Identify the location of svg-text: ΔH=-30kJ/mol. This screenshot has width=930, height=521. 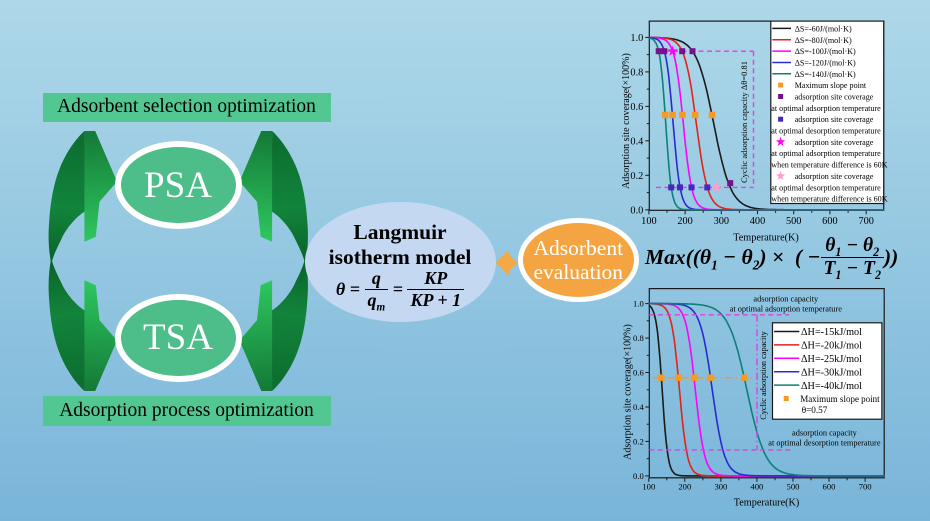
(831, 372).